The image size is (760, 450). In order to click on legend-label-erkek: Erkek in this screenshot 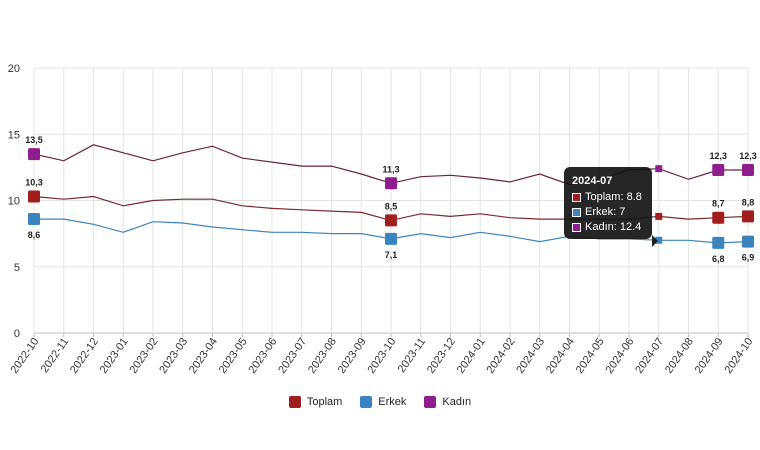, I will do `click(392, 402)`.